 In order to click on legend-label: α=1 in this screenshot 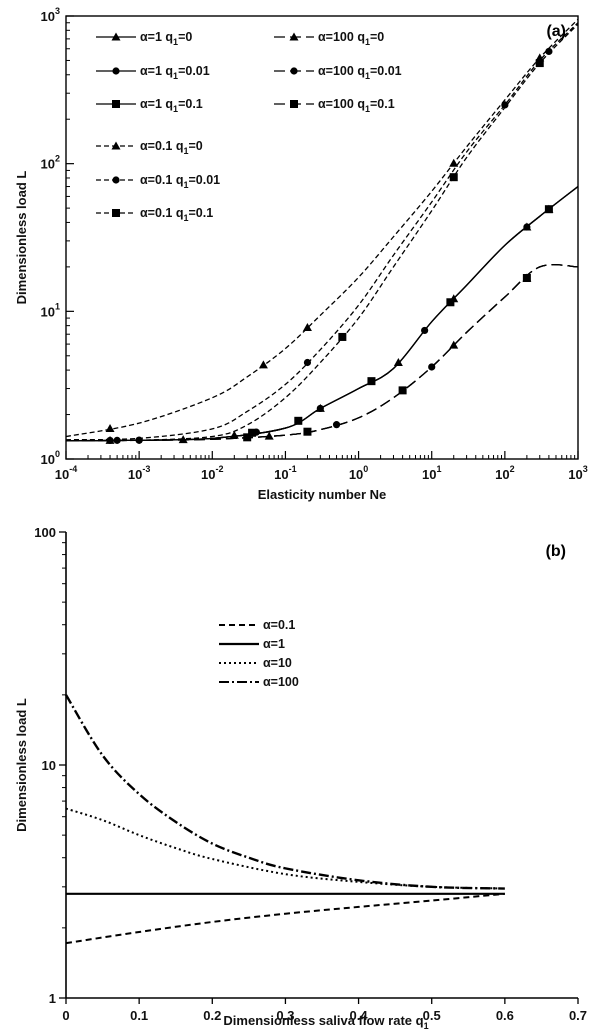, I will do `click(274, 644)`.